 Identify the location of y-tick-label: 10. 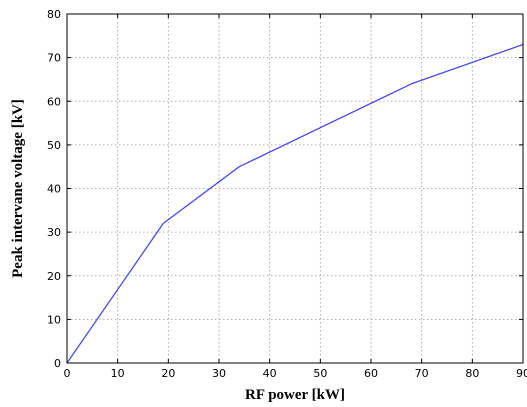
(54, 319).